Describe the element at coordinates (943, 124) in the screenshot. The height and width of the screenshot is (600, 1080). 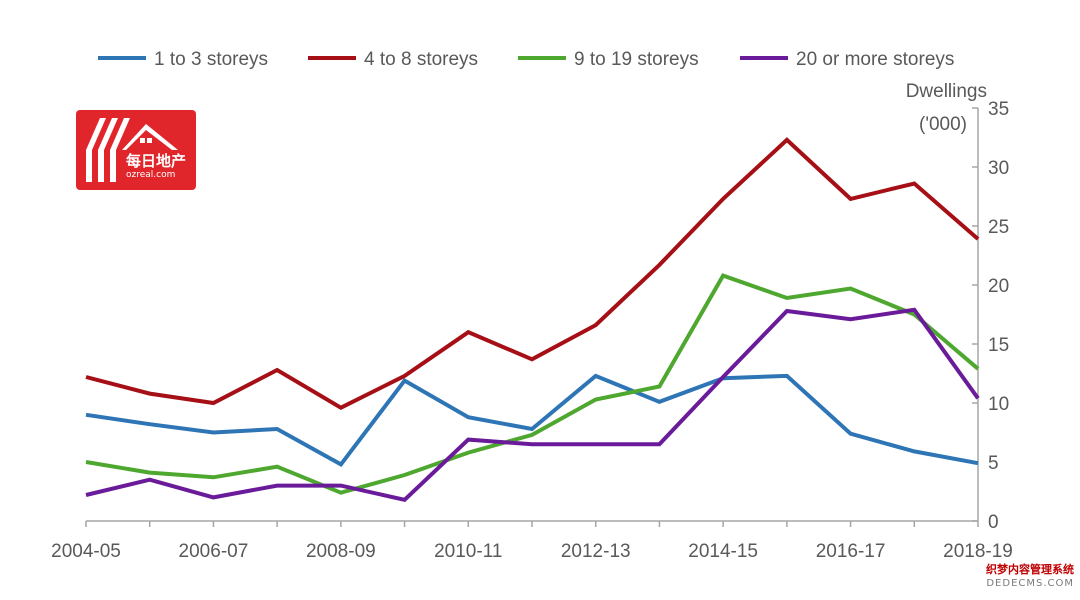
I see `y-axis-title-line2: ('000)` at that location.